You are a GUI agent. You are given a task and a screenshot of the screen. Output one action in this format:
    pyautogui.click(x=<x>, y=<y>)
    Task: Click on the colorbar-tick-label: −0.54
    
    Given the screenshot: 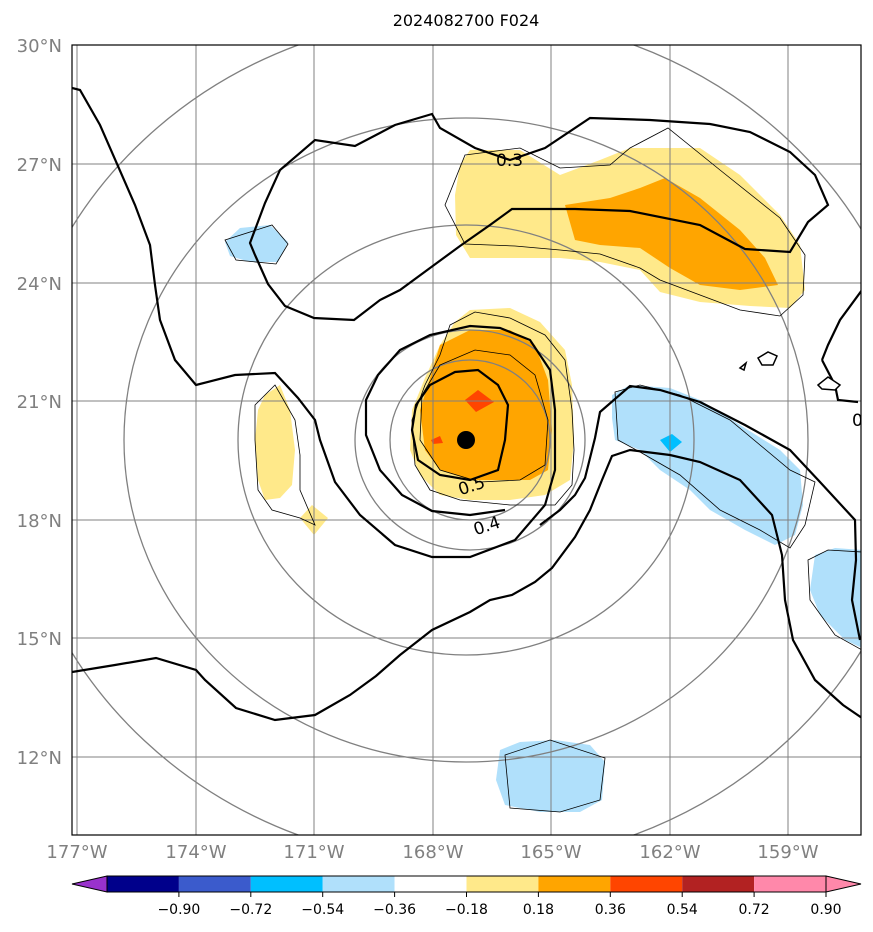 What is the action you would take?
    pyautogui.click(x=322, y=910)
    